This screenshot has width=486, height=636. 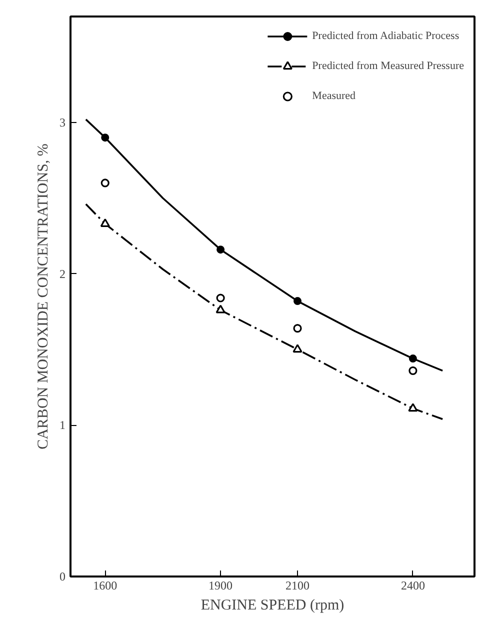 I want to click on legend-label: Measured, so click(x=334, y=96).